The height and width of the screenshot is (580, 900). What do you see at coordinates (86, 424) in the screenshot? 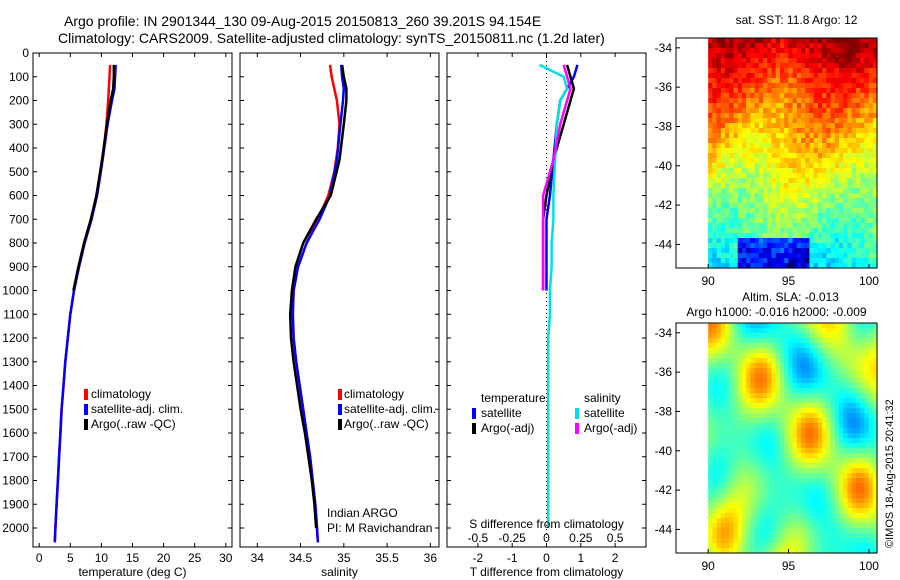
I see `legend-swatch` at bounding box center [86, 424].